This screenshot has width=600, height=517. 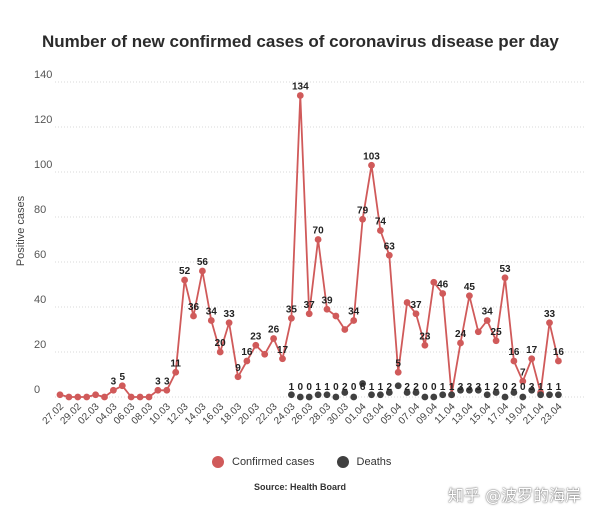 I want to click on y-tick-label: 100, so click(x=43, y=165).